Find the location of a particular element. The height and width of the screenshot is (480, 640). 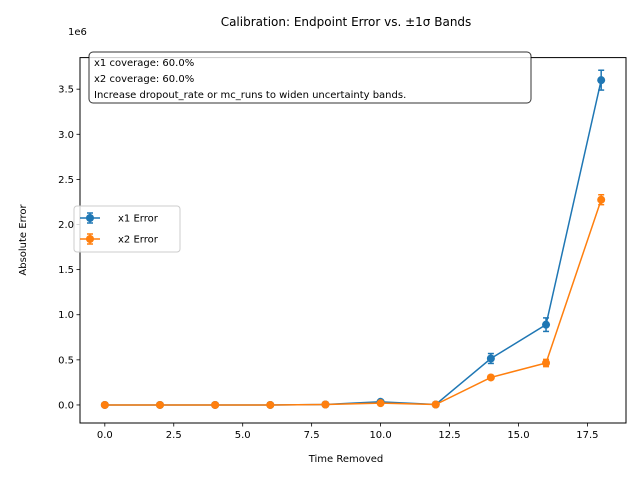

legend: x1 Error x2 Error is located at coordinates (127, 229).